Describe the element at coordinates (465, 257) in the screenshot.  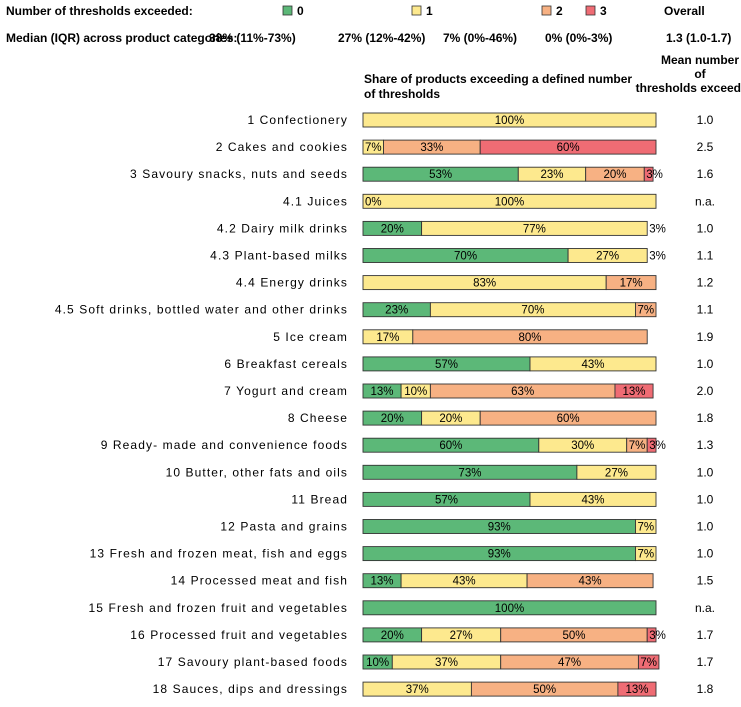
I see `segment-label-0: 70%` at that location.